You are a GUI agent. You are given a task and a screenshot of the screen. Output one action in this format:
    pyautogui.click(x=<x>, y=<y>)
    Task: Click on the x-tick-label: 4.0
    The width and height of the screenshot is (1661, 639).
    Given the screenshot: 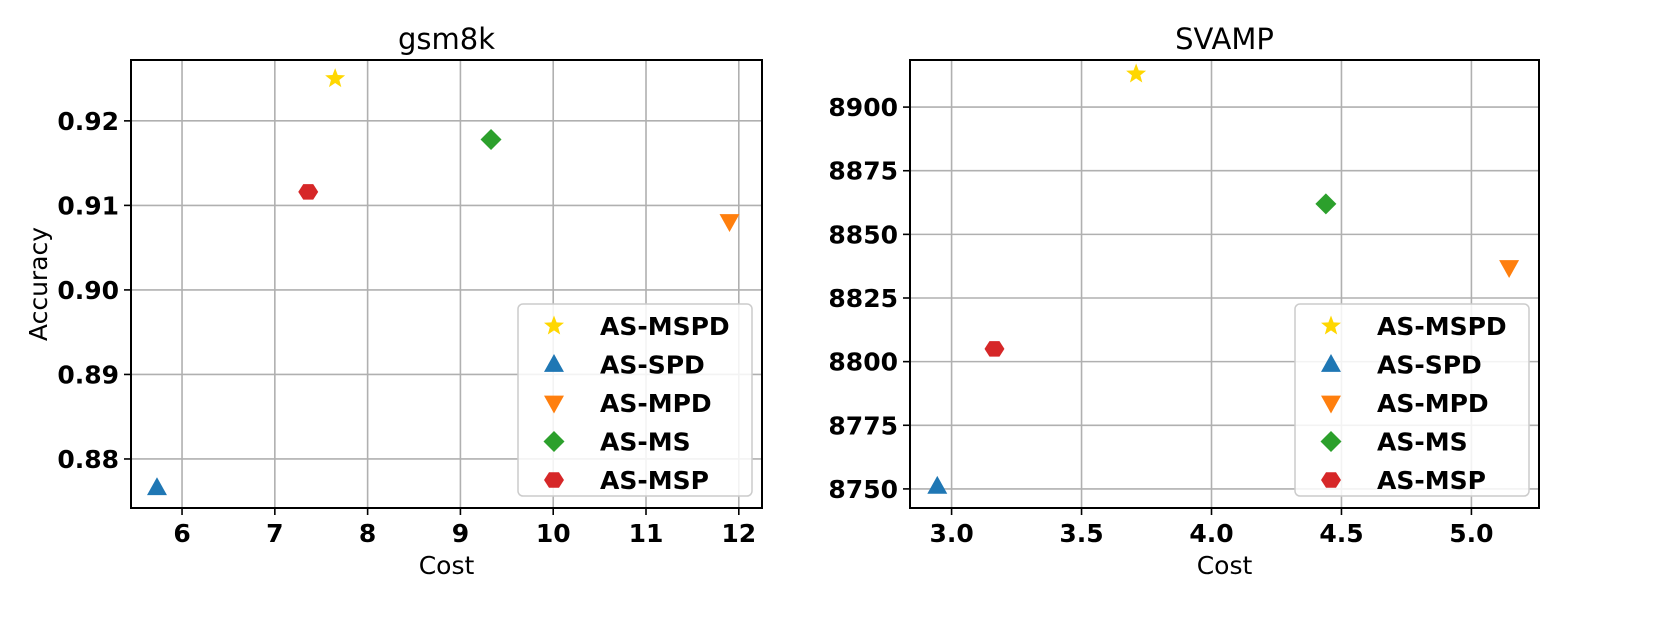 What is the action you would take?
    pyautogui.click(x=1211, y=533)
    